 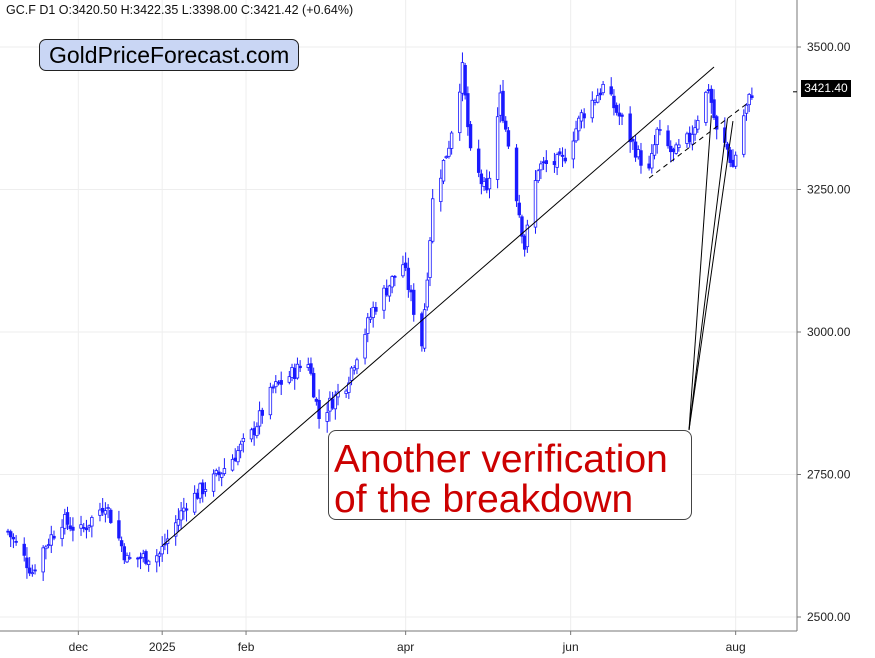 I want to click on annotation-line-1: Another verification, so click(x=501, y=459).